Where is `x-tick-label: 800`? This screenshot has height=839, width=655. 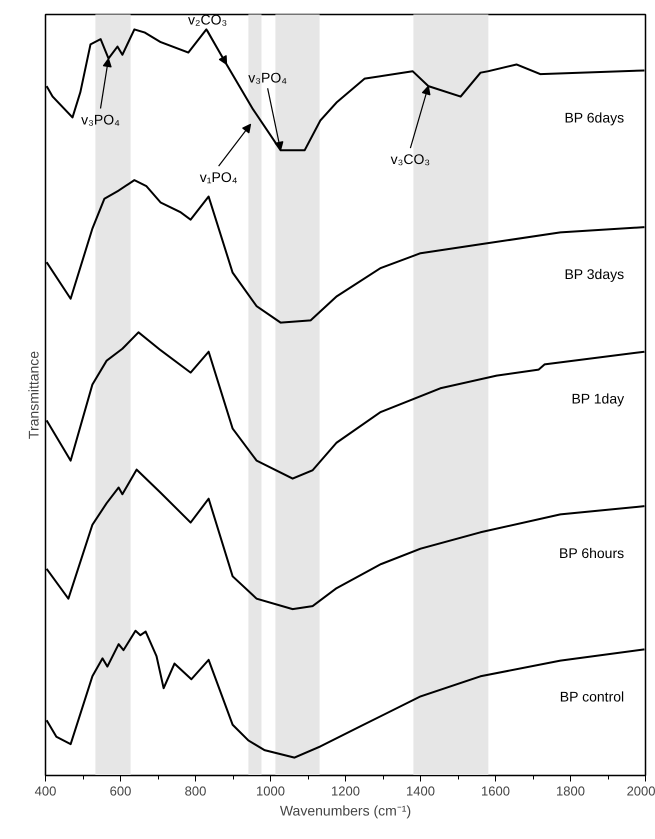 x-tick-label: 800 is located at coordinates (195, 791).